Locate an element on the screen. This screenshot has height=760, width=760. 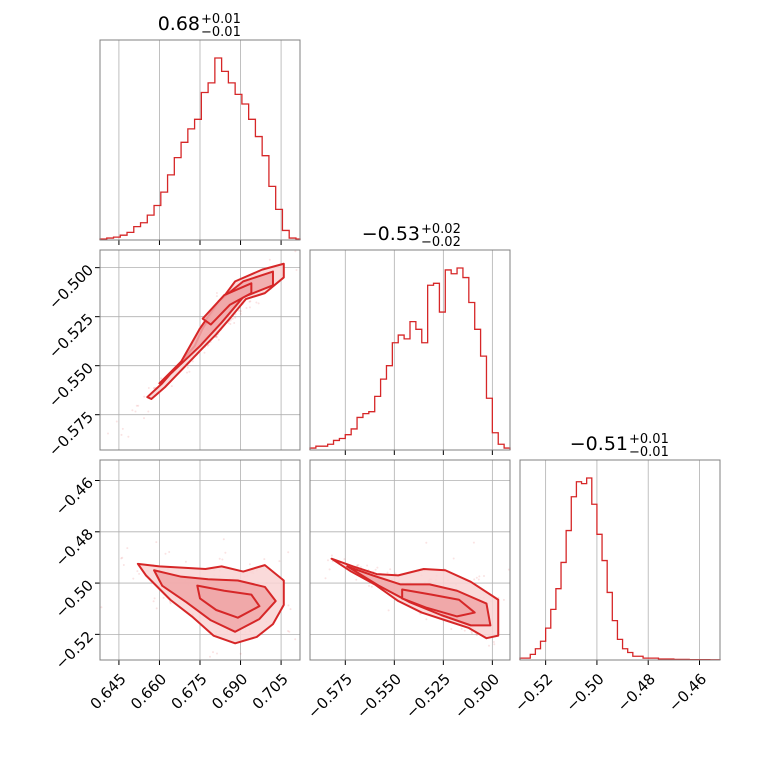
x-tick-label: −0.525 is located at coordinates (428, 696).